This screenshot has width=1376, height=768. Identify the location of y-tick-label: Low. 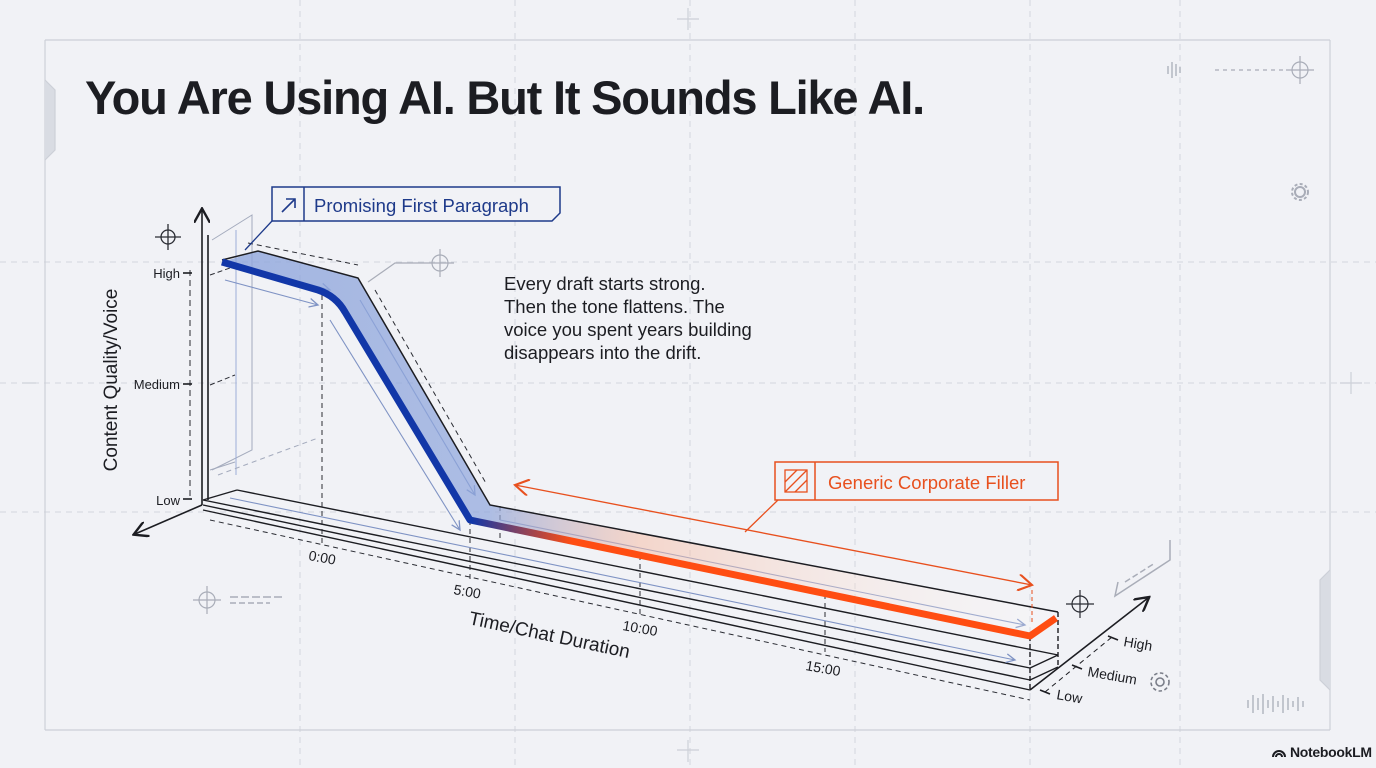
(168, 500).